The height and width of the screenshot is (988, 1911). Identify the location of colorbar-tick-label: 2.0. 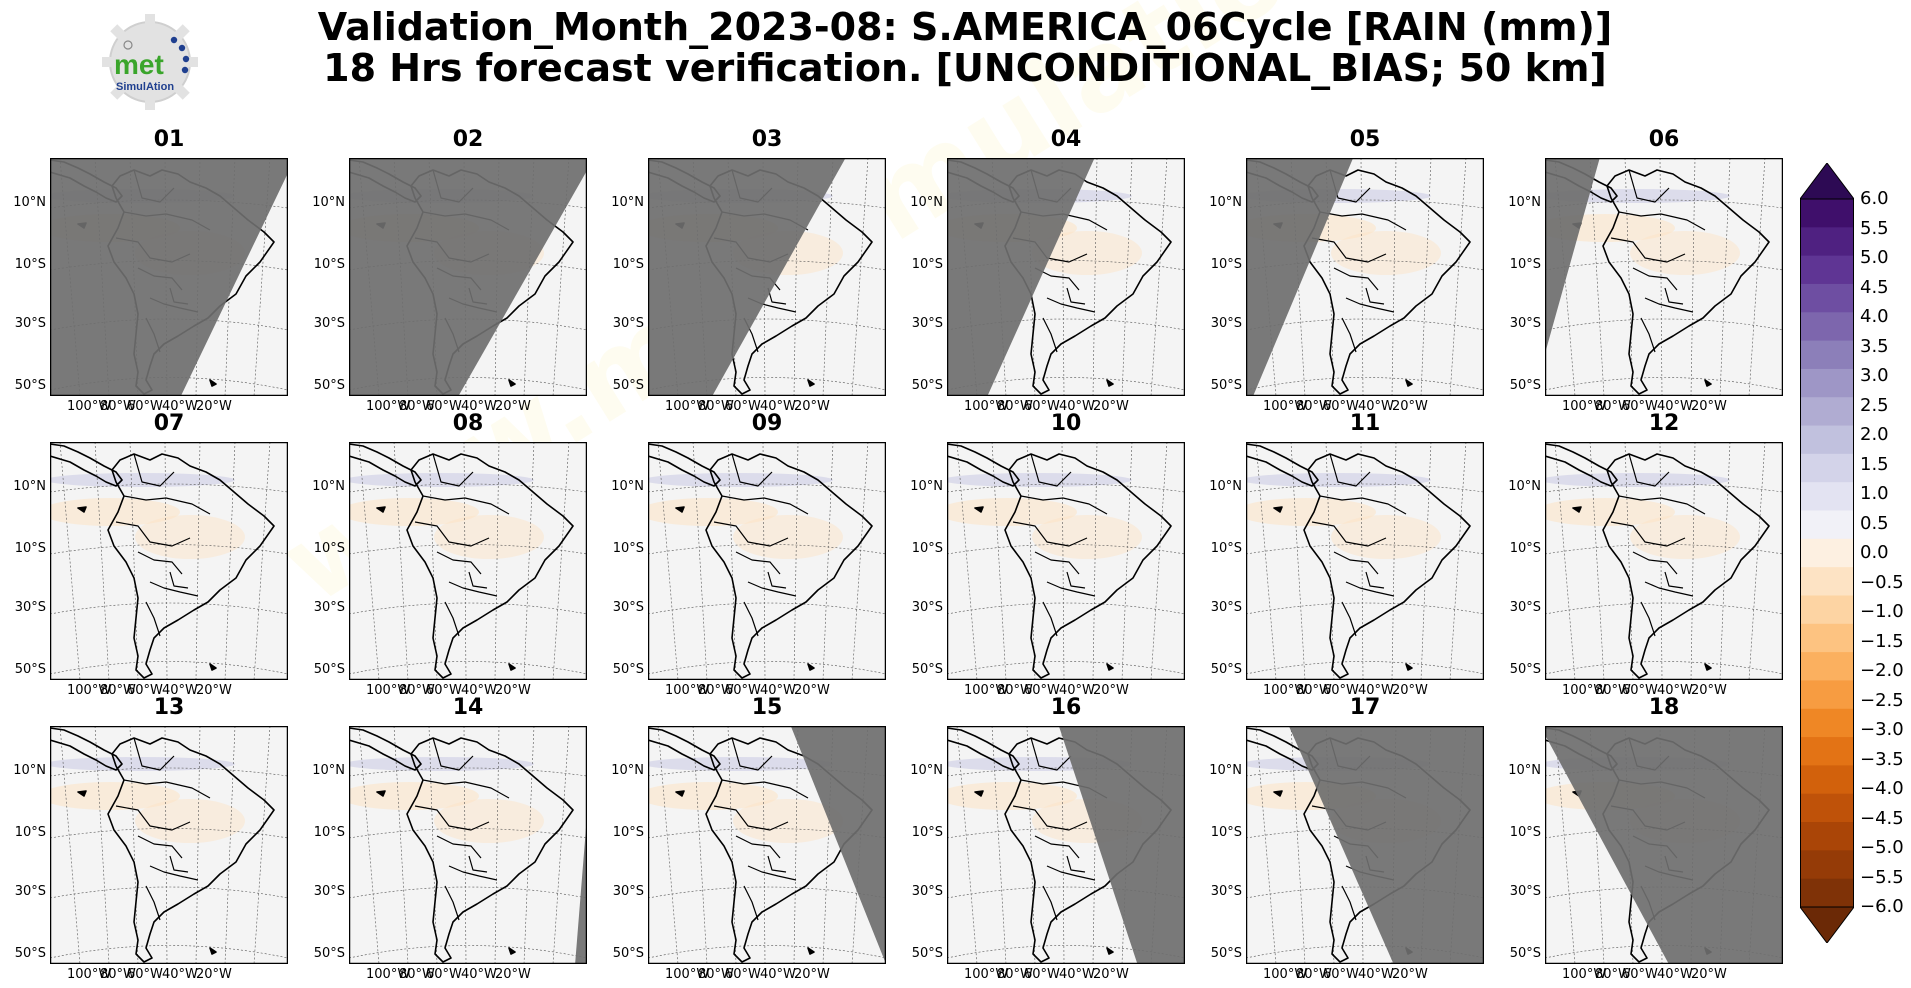
(1874, 434).